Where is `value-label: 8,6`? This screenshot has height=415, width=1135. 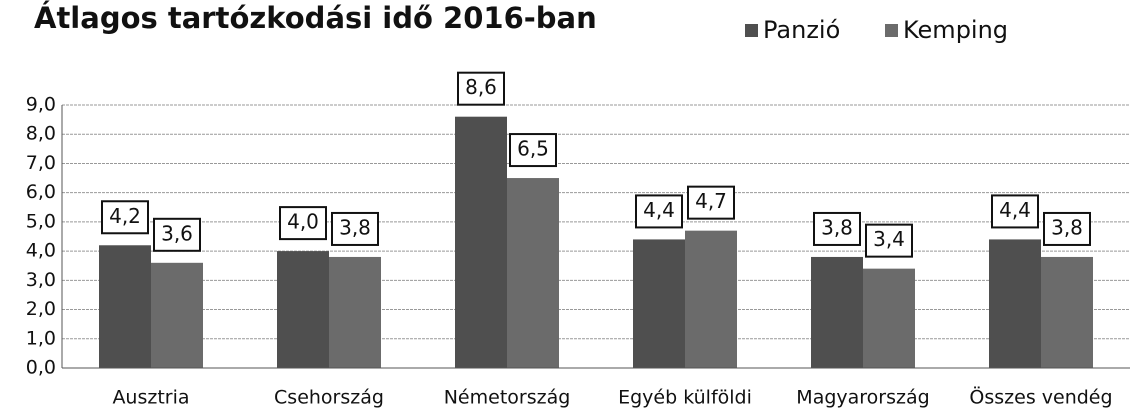
value-label: 8,6 is located at coordinates (481, 87).